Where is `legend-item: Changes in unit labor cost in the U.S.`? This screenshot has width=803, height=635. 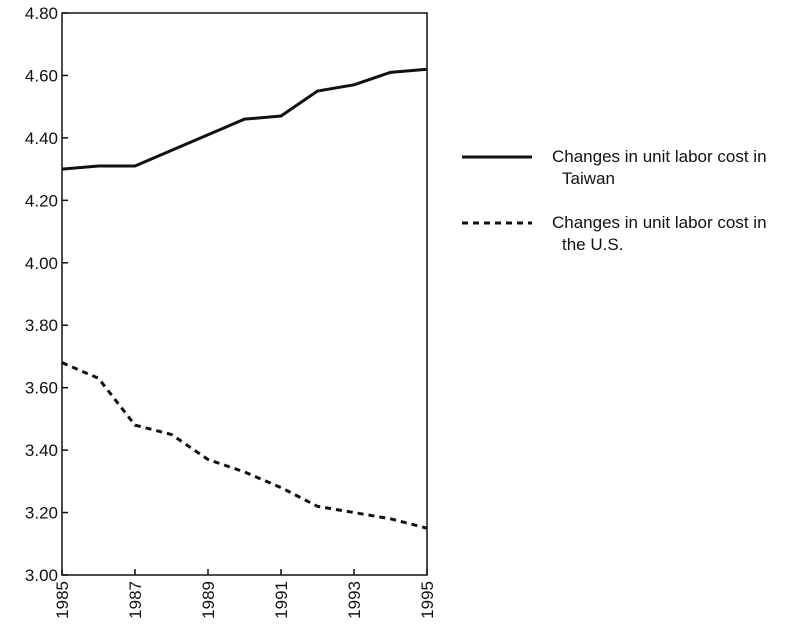
legend-item: Changes in unit labor cost in the U.S. is located at coordinates (627, 234).